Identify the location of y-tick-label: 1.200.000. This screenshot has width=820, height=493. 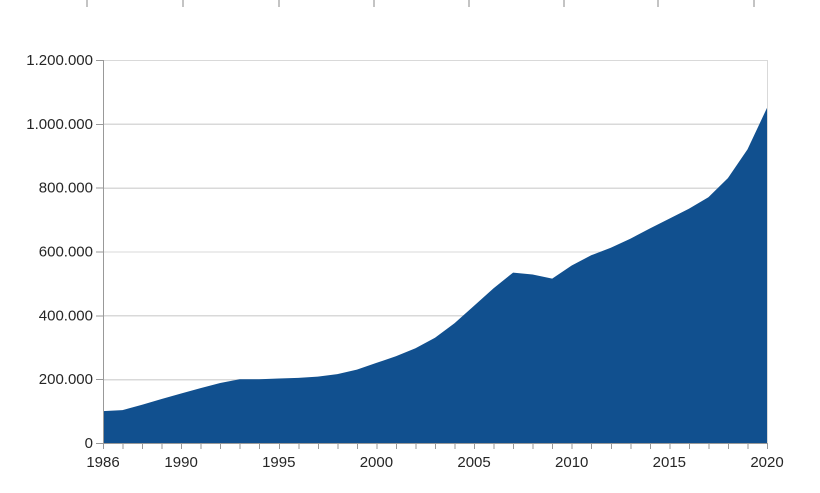
(59, 60).